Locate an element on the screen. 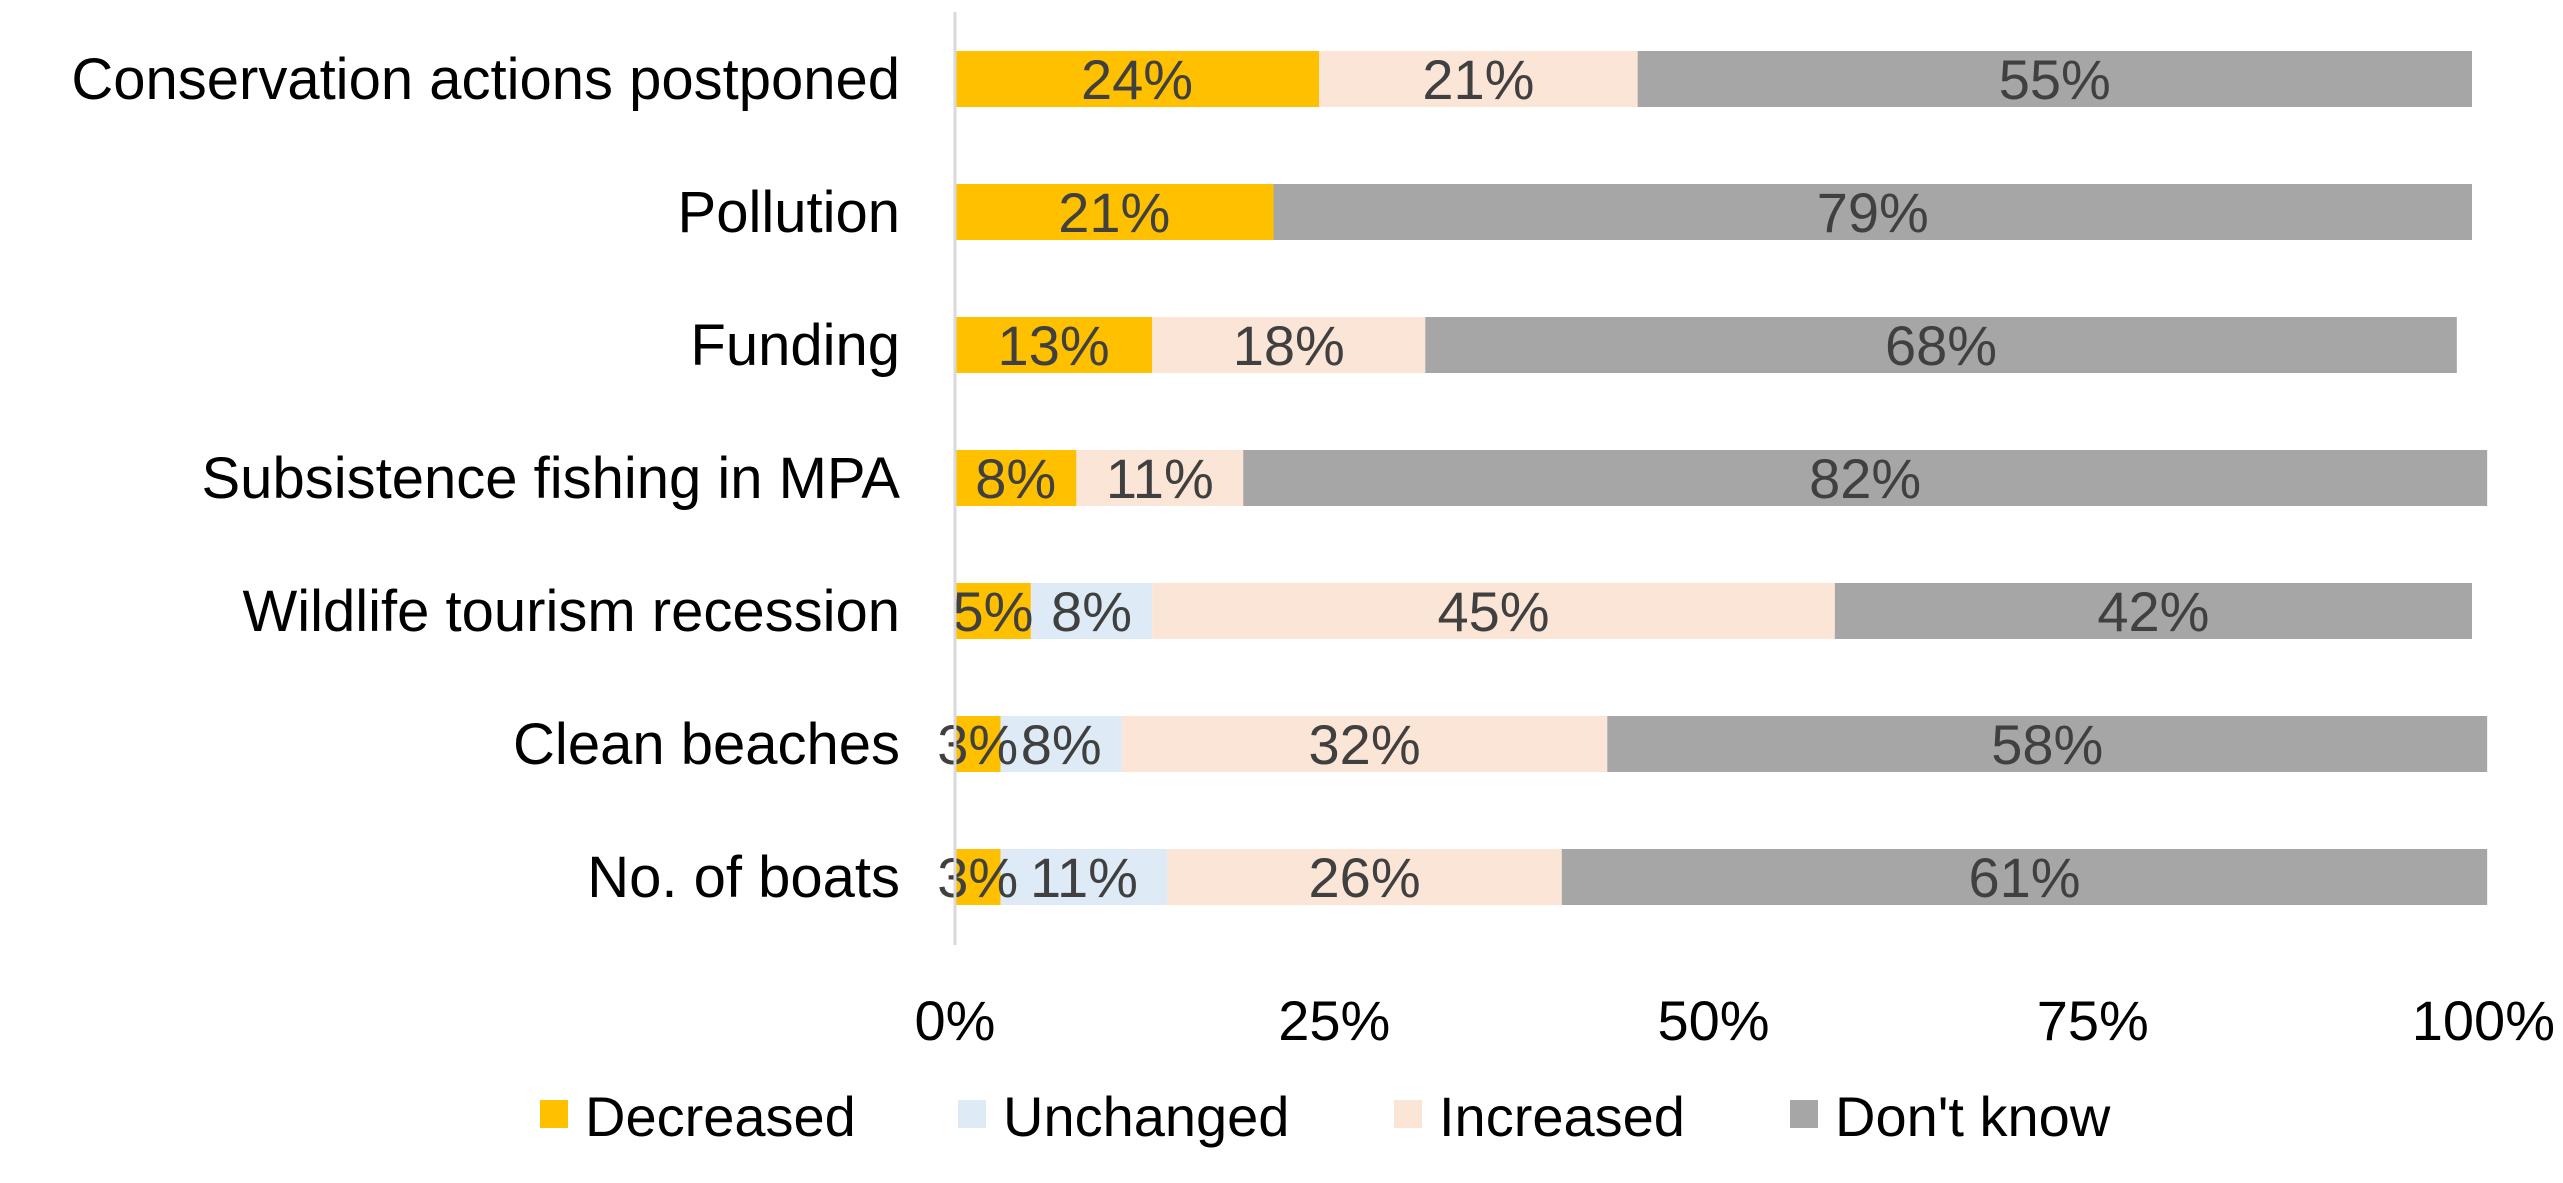 Image resolution: width=2563 pixels, height=1183 pixels. category-label-no-of-boats: No. of boats is located at coordinates (743, 877).